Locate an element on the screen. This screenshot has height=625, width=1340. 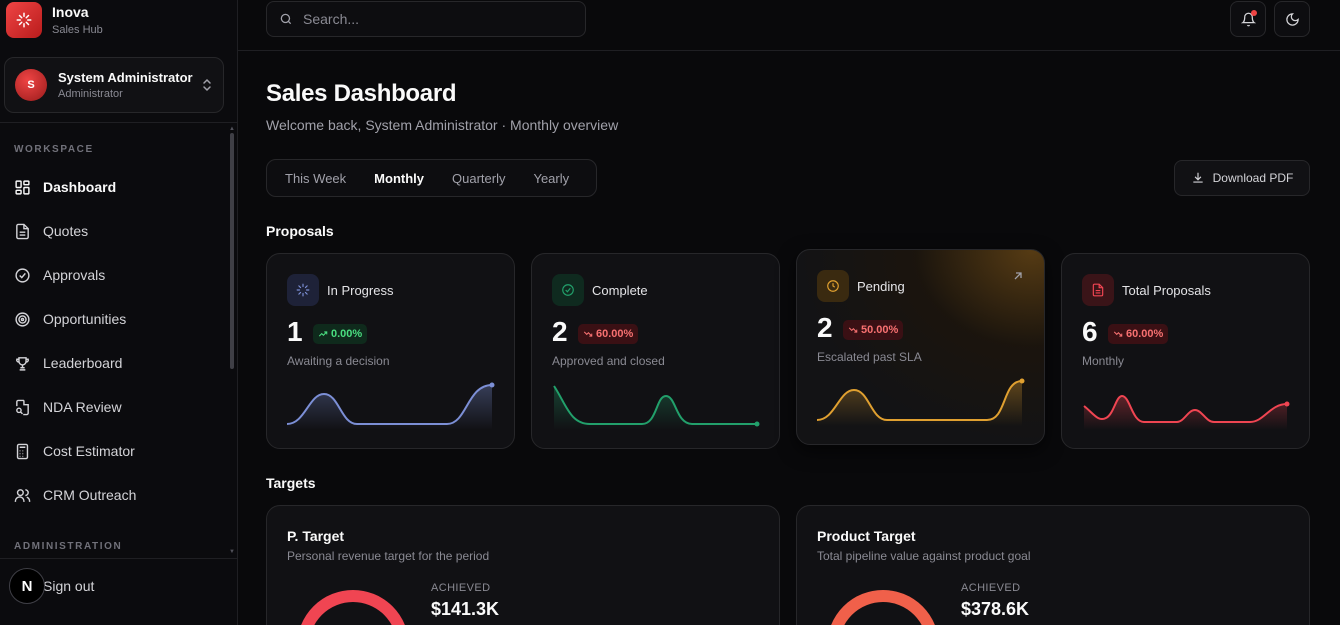
target-title: P. Target is located at coordinates (316, 536).